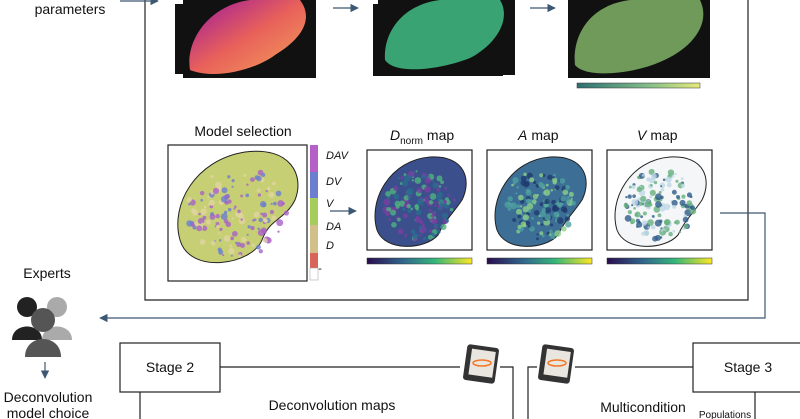 This screenshot has width=800, height=419. What do you see at coordinates (518, 364) in the screenshot?
I see `notebook-icon` at bounding box center [518, 364].